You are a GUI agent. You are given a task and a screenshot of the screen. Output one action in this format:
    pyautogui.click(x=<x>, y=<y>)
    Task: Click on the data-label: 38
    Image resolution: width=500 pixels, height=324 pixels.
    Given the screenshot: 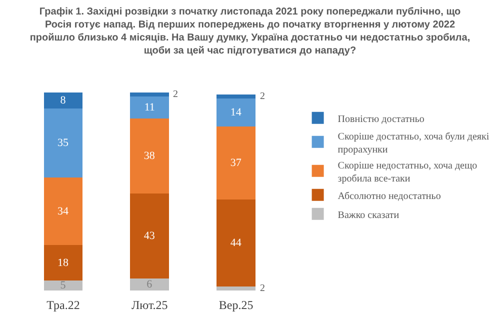 What is the action you would take?
    pyautogui.click(x=150, y=156)
    